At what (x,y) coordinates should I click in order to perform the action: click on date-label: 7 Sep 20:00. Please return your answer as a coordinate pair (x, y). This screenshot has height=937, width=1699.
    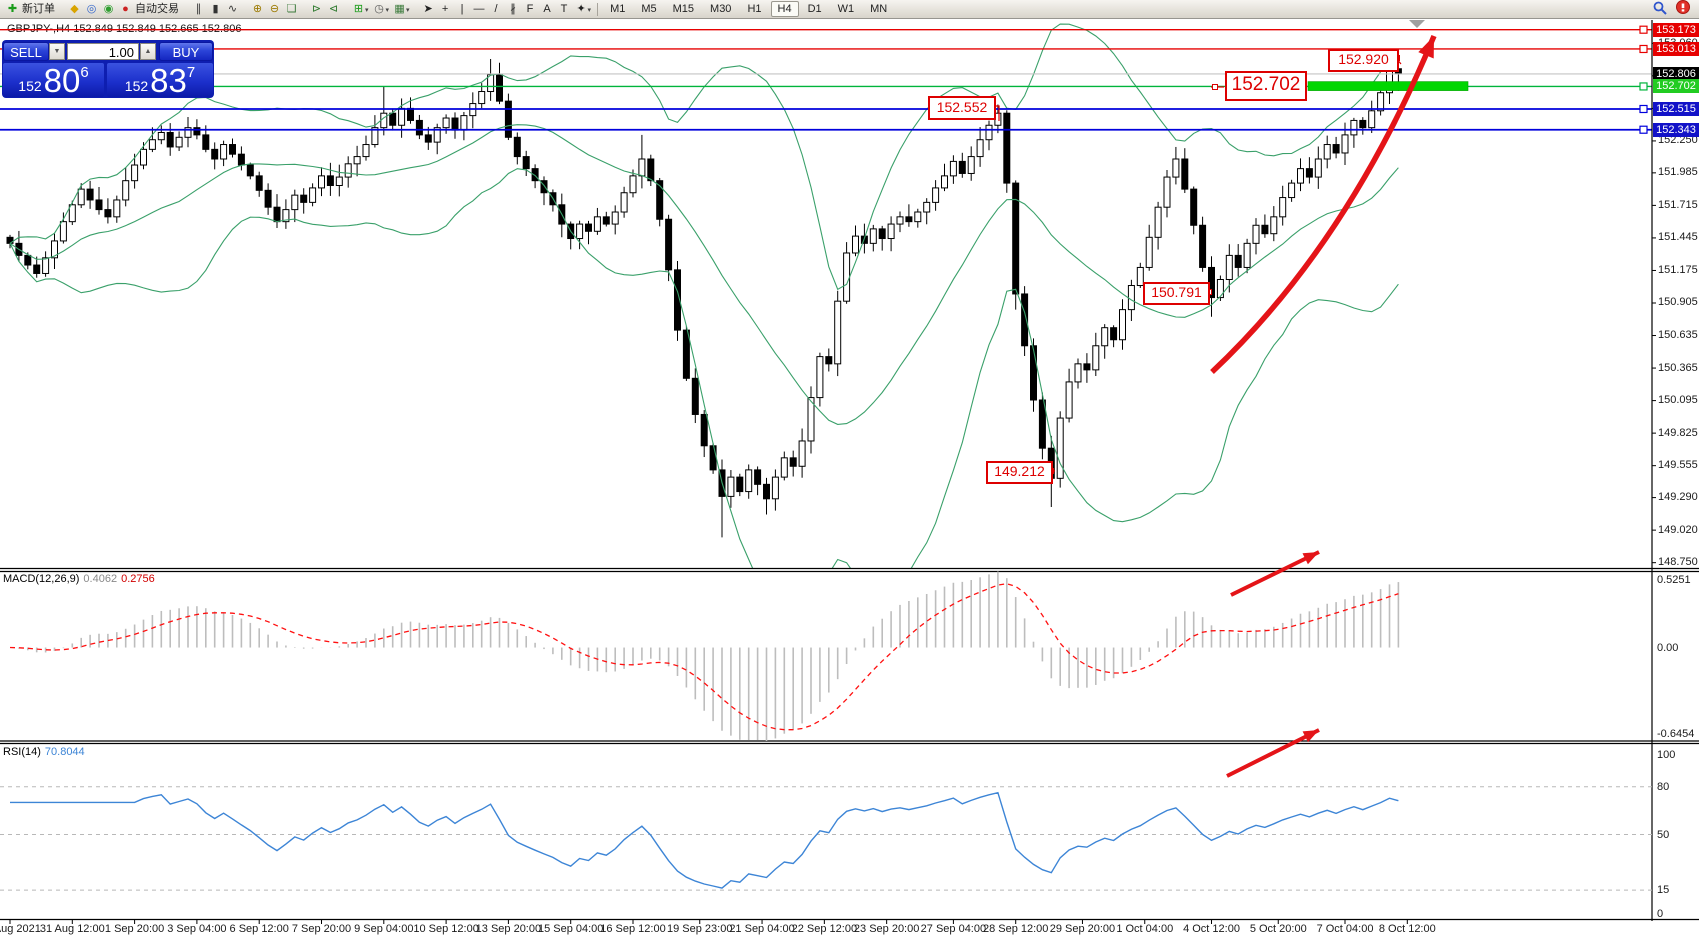
    Looking at the image, I should click on (321, 929).